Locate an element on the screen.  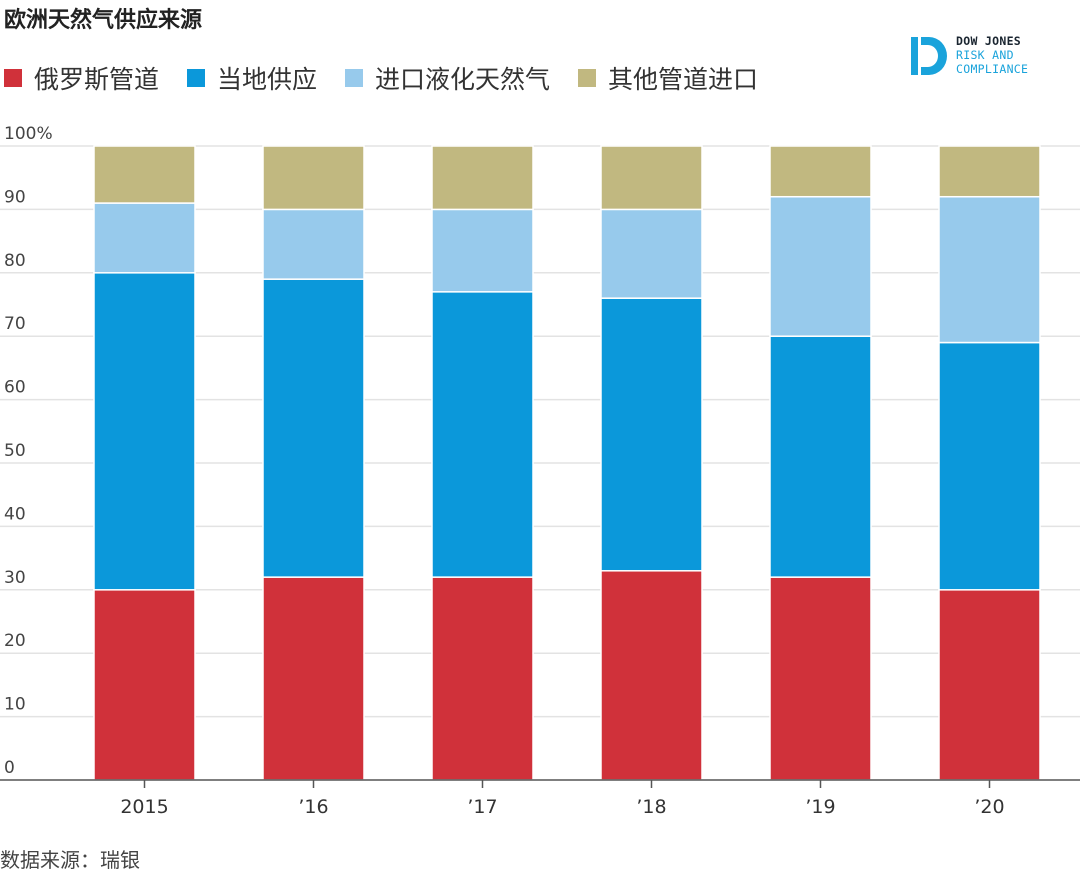
x-tick-label-3: ’18 is located at coordinates (651, 807).